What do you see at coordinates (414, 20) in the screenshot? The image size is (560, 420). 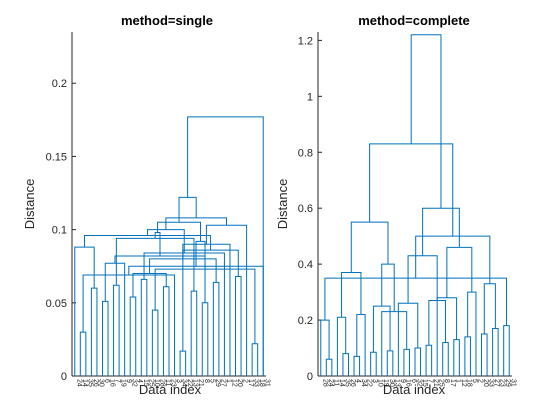 I see `complete-panel-title: method=complete` at bounding box center [414, 20].